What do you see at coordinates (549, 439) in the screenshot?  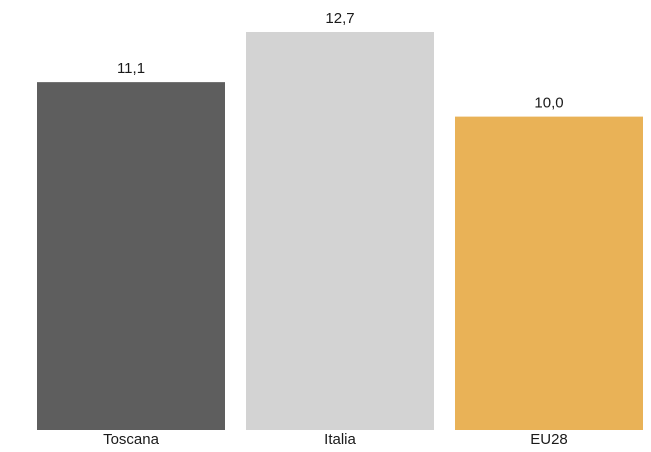 I see `category-label-eu28: EU28` at bounding box center [549, 439].